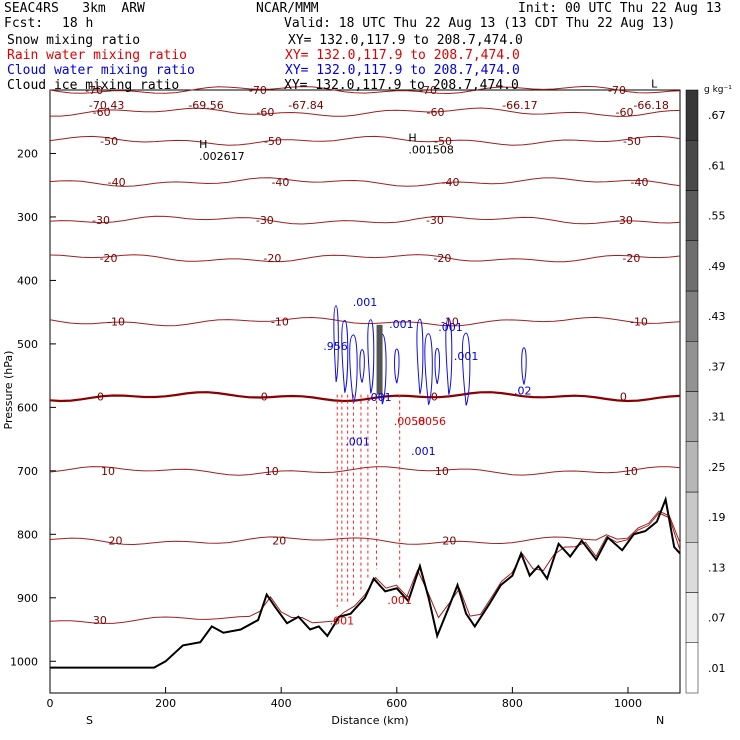  I want to click on field-xy-rain: XY= 132.0,117.9 to 208.7,474.0, so click(402, 55).